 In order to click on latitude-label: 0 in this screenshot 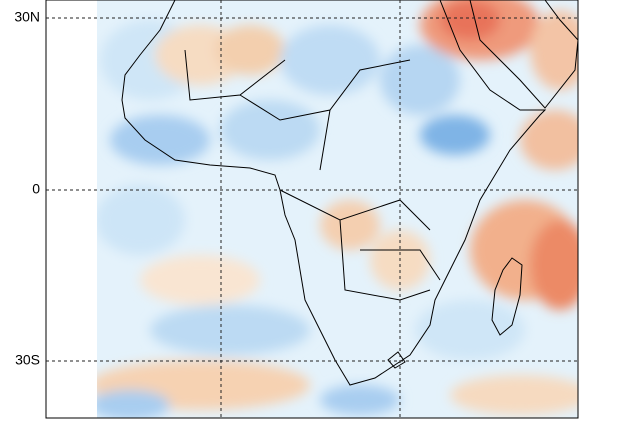, I will do `click(36, 189)`.